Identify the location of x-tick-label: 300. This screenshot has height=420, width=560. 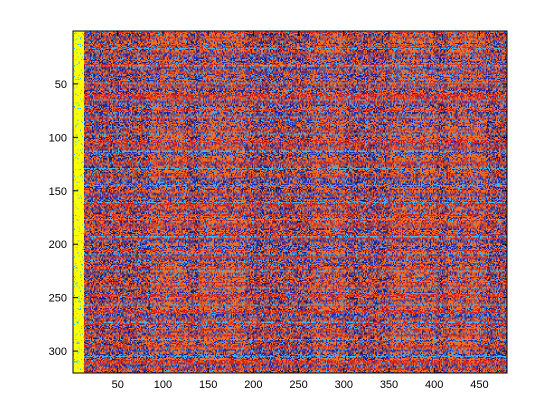
(344, 385).